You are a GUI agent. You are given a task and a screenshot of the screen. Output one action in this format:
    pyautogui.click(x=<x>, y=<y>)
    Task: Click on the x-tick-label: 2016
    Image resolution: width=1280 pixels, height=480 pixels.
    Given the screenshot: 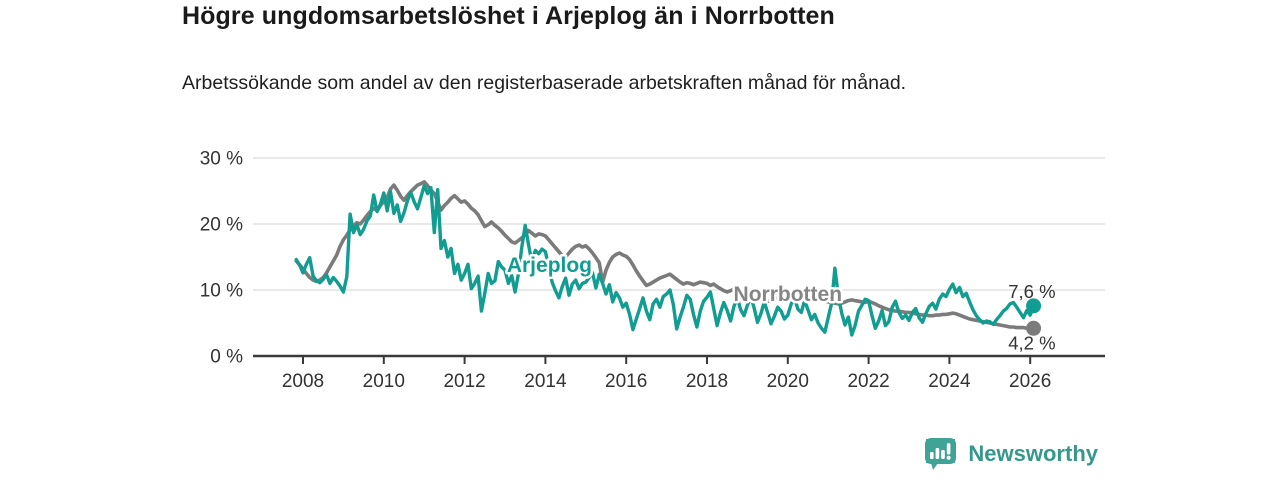 What is the action you would take?
    pyautogui.click(x=626, y=381)
    